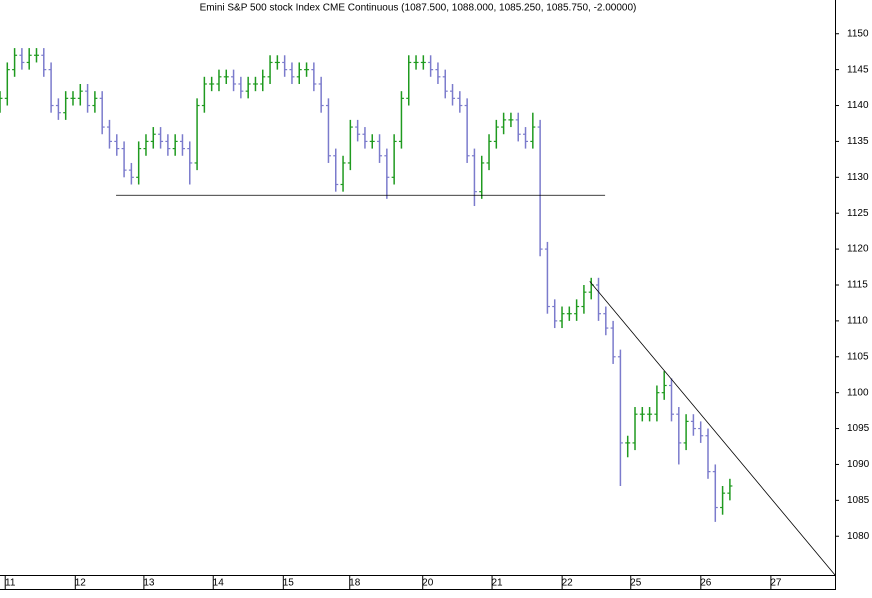 The height and width of the screenshot is (598, 872). Describe the element at coordinates (858, 213) in the screenshot. I see `y-tick-label: 1125` at that location.